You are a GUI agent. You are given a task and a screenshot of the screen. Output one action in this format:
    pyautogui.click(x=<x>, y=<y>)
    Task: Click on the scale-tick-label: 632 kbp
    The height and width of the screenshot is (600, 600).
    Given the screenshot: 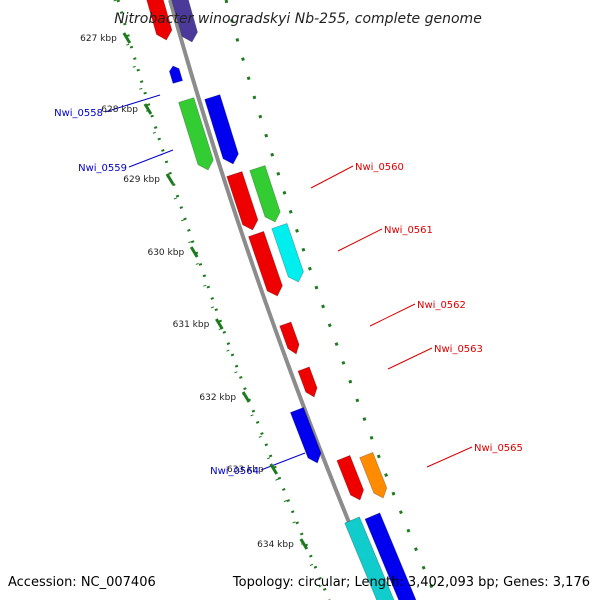 What is the action you would take?
    pyautogui.click(x=217, y=398)
    